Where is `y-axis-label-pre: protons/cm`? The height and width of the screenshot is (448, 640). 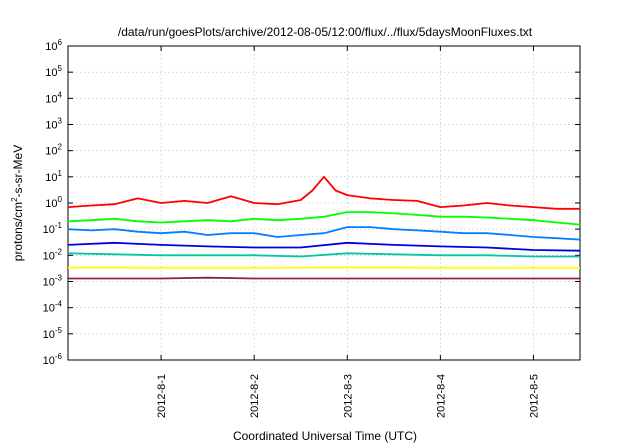
y-axis-label-pre: protons/cm is located at coordinates (18, 231).